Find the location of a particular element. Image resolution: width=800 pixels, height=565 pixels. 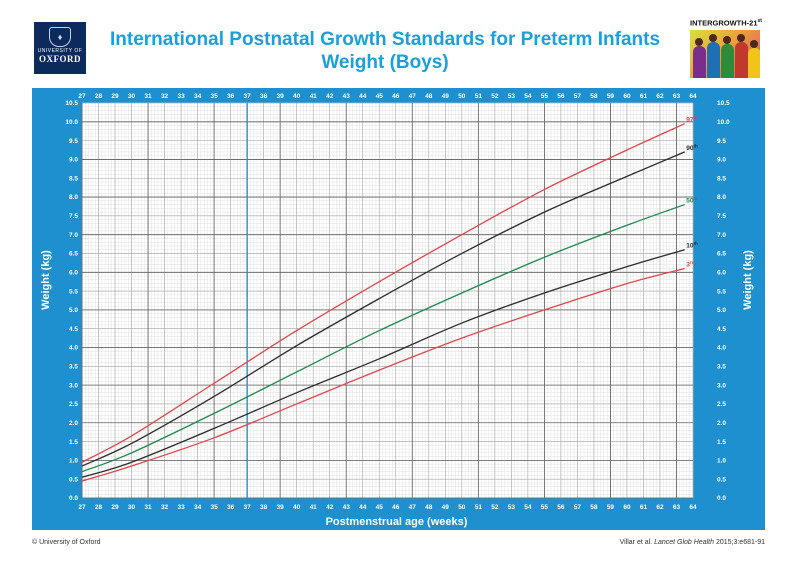

x-axis-label: Postmenstrual age (weeks) is located at coordinates (396, 522).